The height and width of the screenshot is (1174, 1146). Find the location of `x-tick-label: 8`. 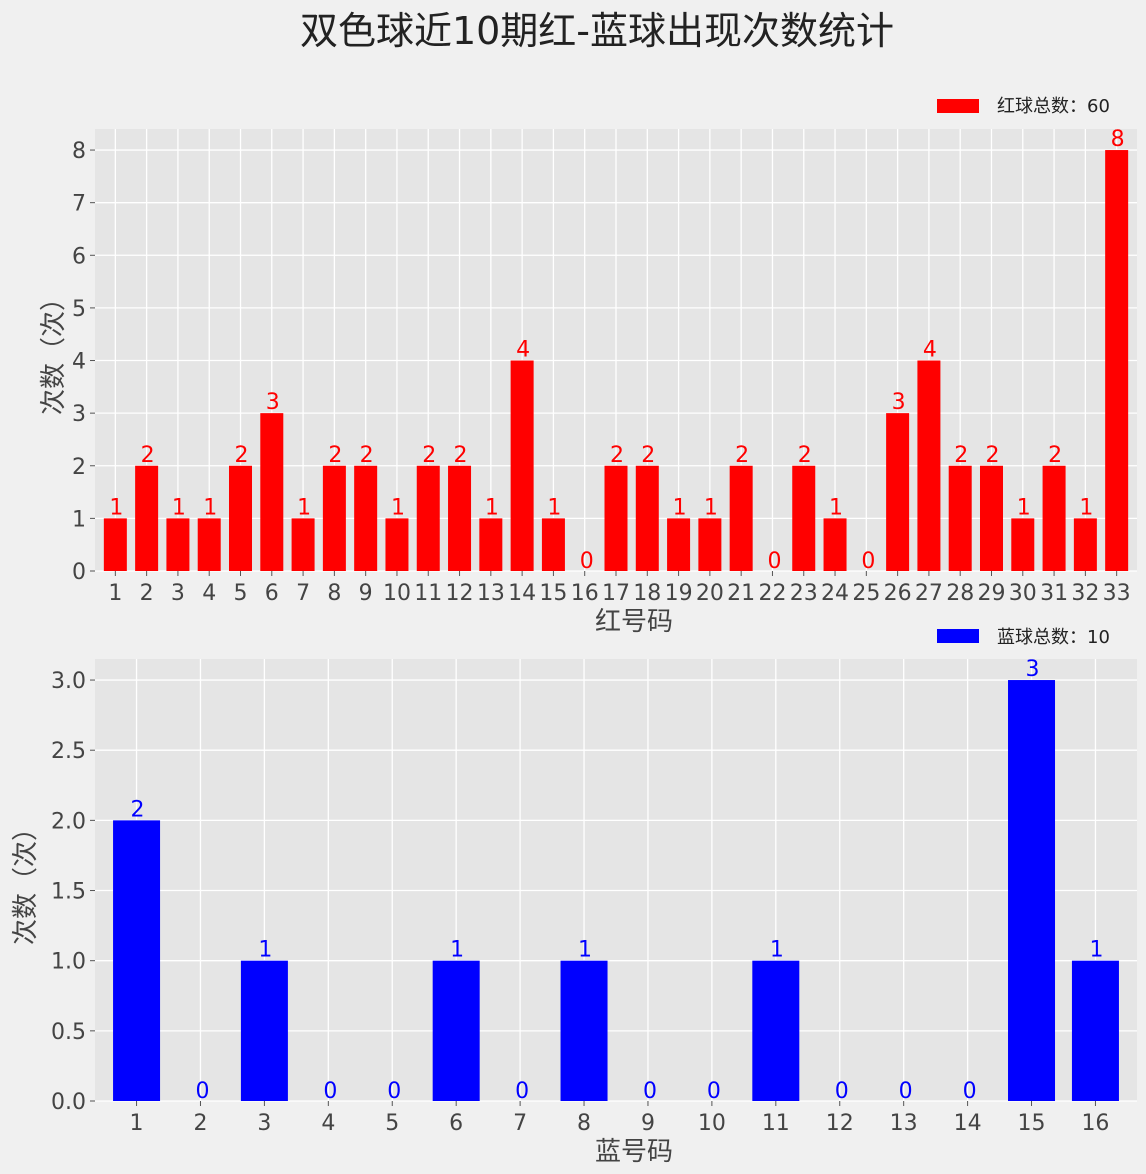

x-tick-label: 8 is located at coordinates (584, 1123).